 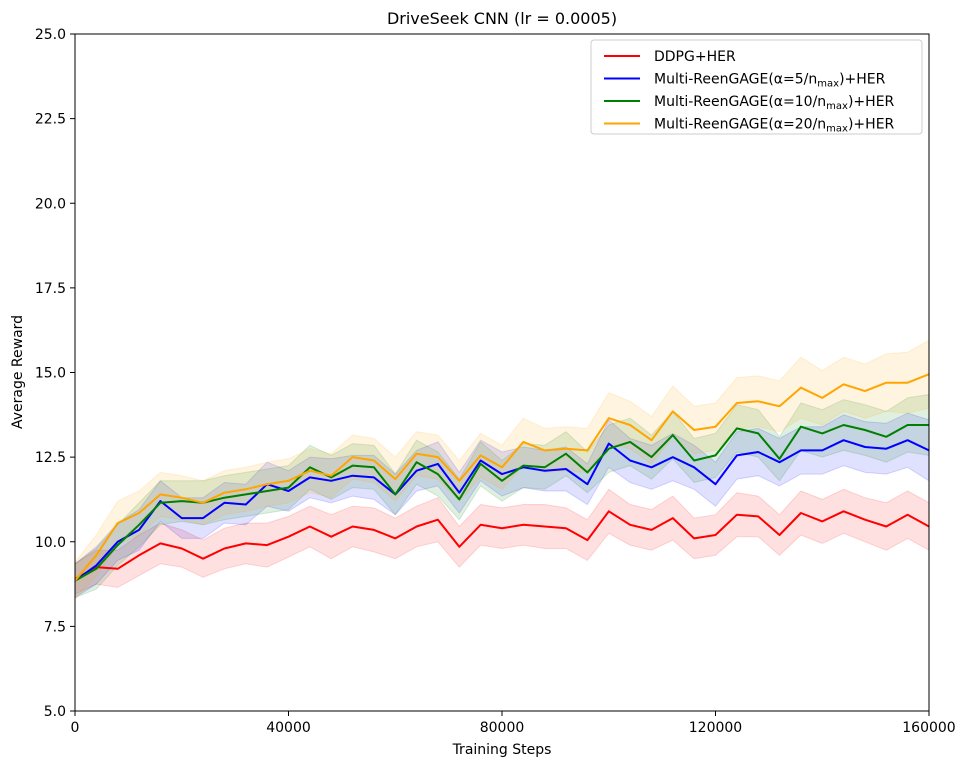 I want to click on y-tick-label: 12.5, so click(x=50, y=458).